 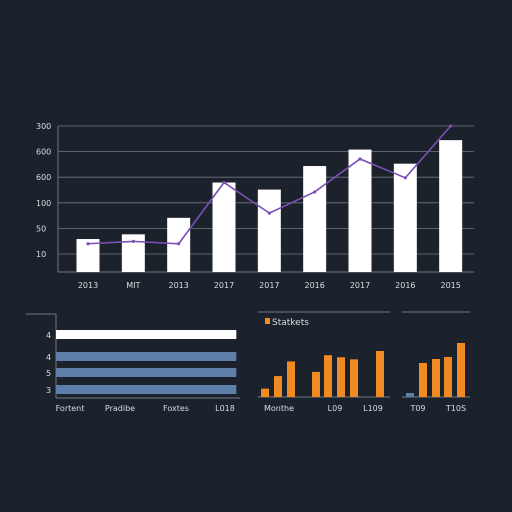 What do you see at coordinates (437, 408) in the screenshot?
I see `orange2-x-tick-labels: T09 T10S` at bounding box center [437, 408].